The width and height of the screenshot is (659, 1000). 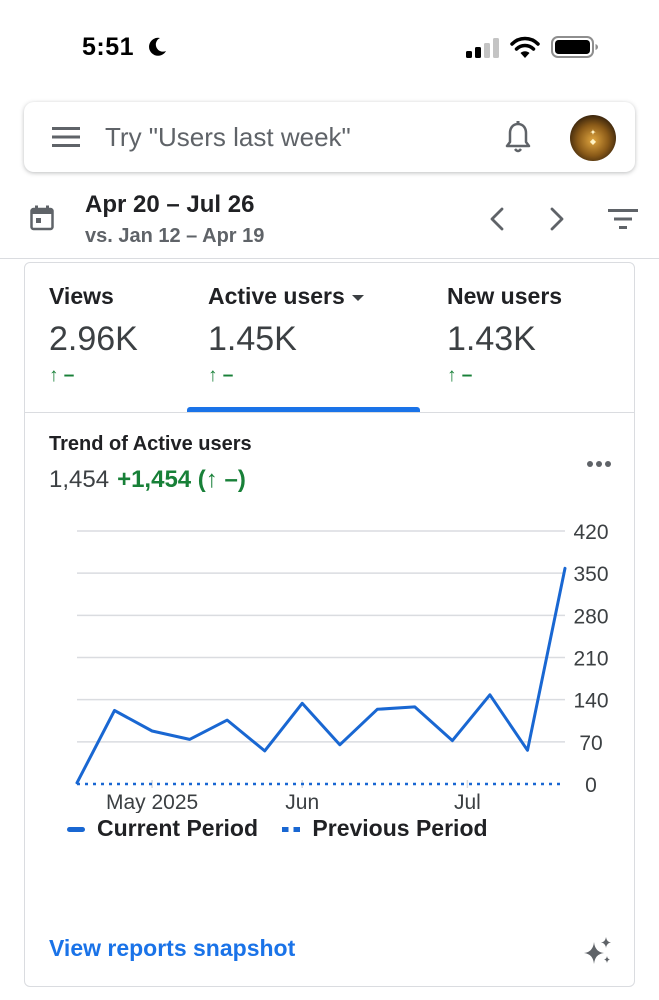 What do you see at coordinates (497, 219) in the screenshot?
I see `chevron-left-icon` at bounding box center [497, 219].